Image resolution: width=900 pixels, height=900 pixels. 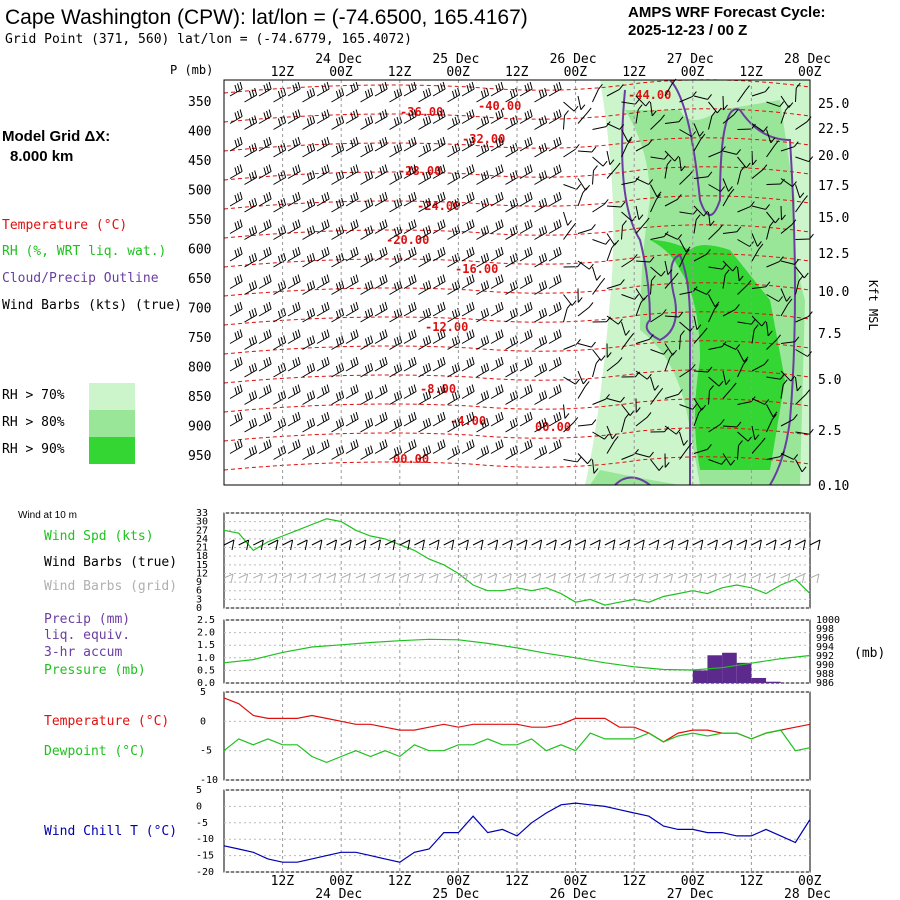 I want to click on bottom-date-tick: 25 Dec, so click(x=455, y=893).